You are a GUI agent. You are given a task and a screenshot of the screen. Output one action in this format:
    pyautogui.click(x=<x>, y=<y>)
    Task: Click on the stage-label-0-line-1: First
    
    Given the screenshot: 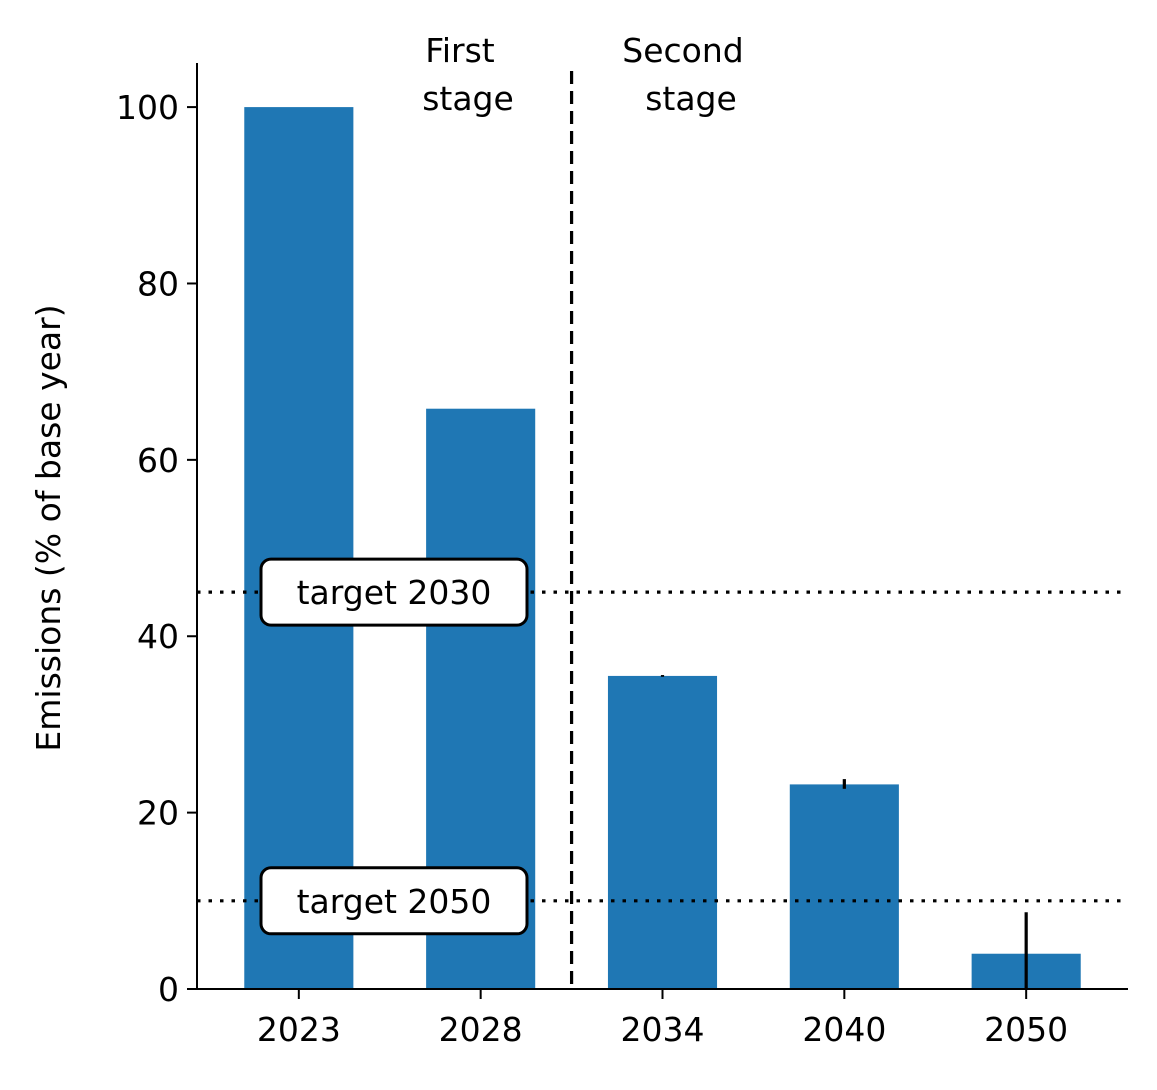 What is the action you would take?
    pyautogui.click(x=460, y=50)
    